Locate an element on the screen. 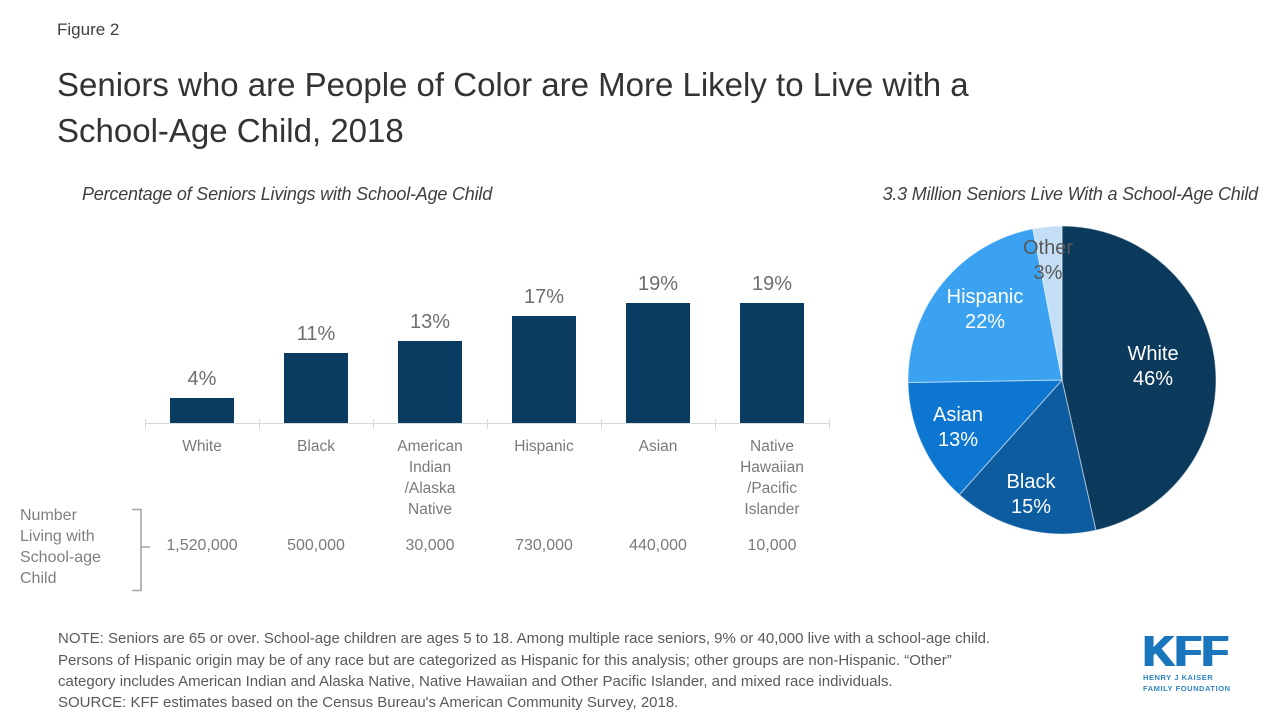 This screenshot has width=1280, height=720. bar-value-label: 13% is located at coordinates (430, 322).